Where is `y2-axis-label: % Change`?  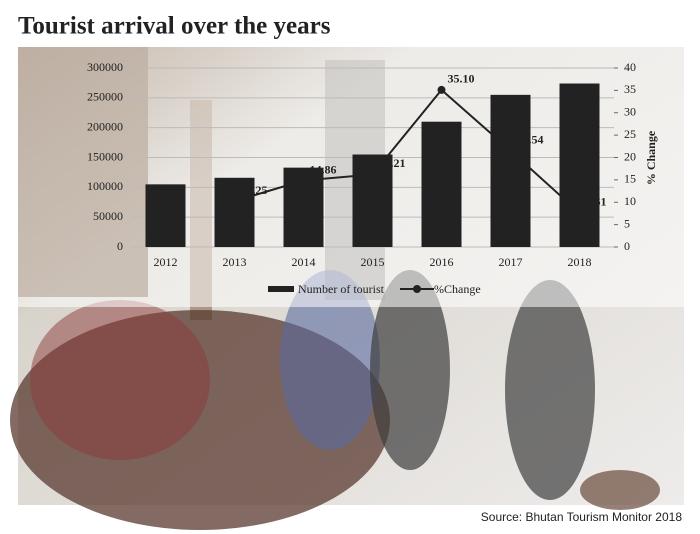
y2-axis-label: % Change is located at coordinates (651, 157).